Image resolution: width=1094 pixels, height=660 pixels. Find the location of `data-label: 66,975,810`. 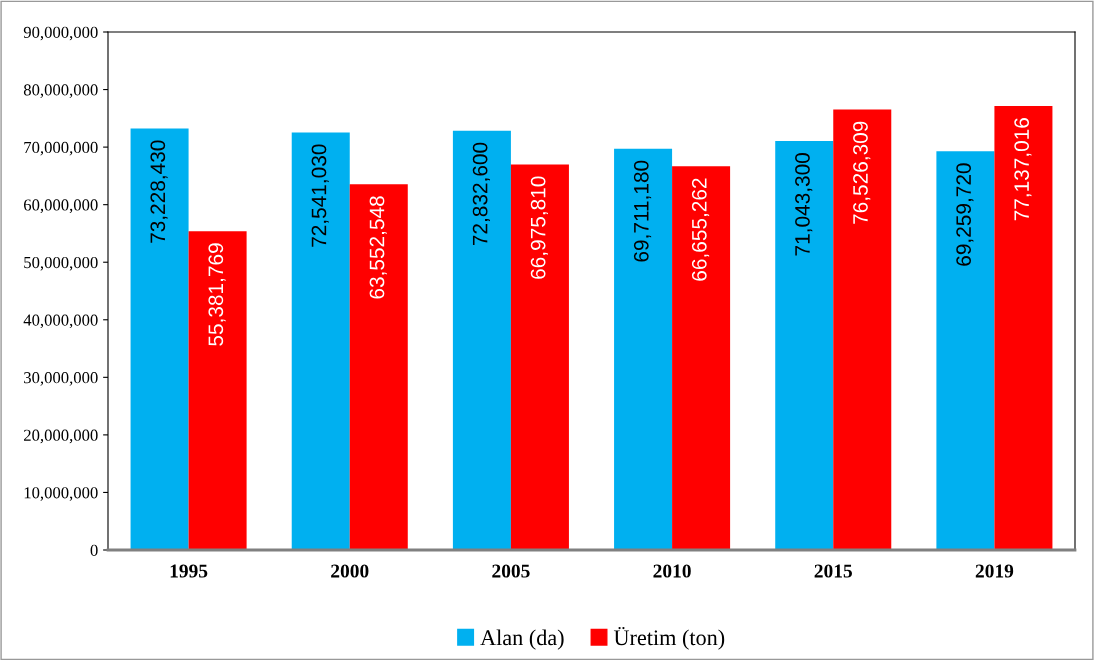

data-label: 66,975,810 is located at coordinates (539, 227).